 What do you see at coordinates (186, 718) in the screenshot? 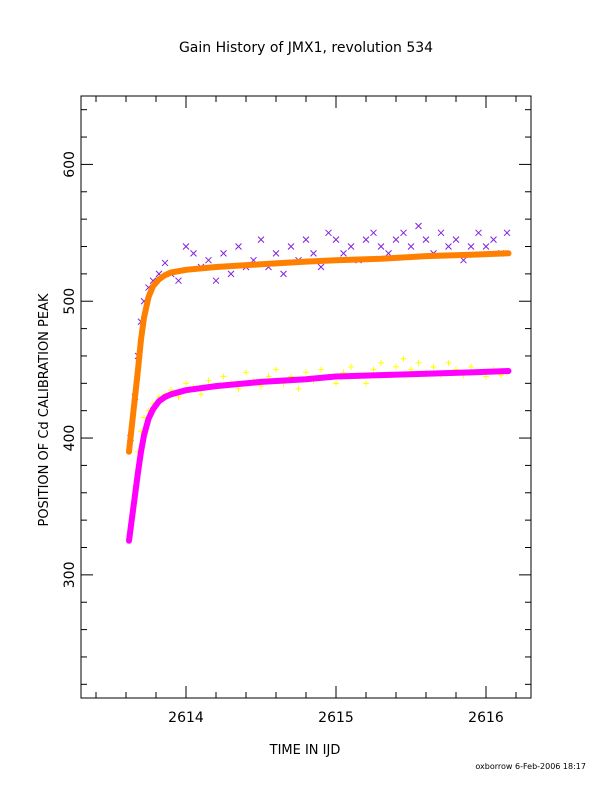
I see `x-tick-label: 2614` at bounding box center [186, 718].